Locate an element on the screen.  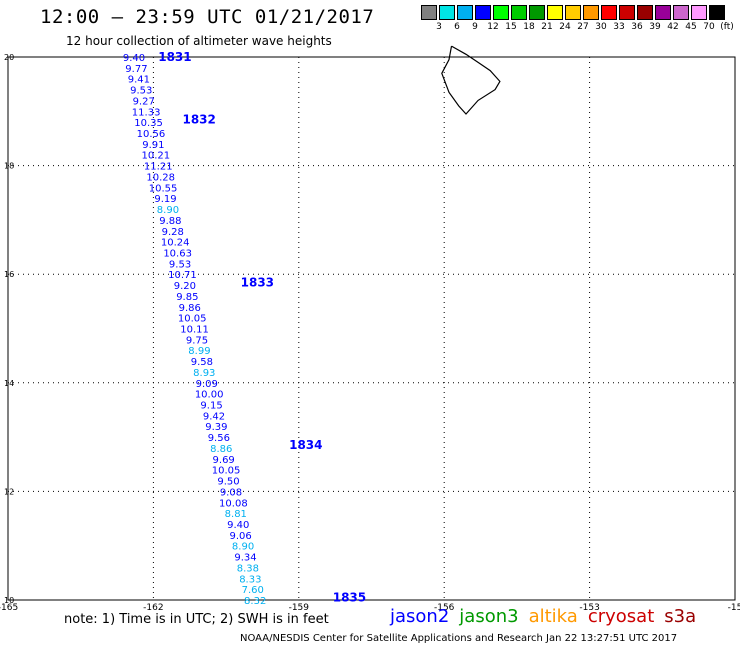
swh-value-label: 10.11 is located at coordinates (194, 330).